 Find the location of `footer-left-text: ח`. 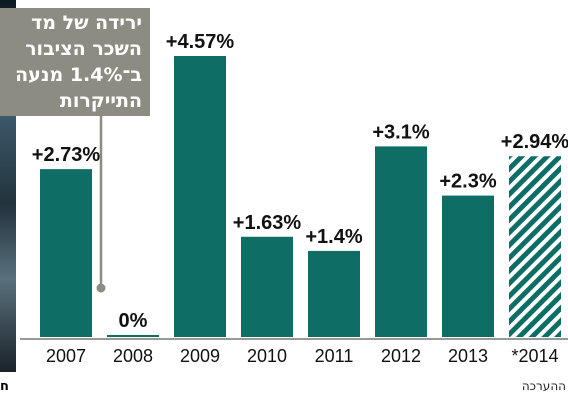

footer-left-text: ח is located at coordinates (4, 386).